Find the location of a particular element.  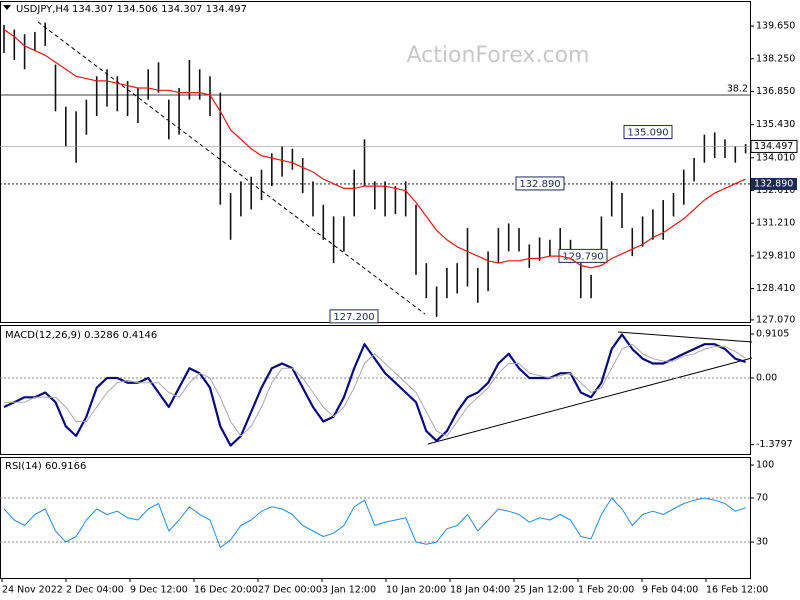

level-value-label: 132.890 is located at coordinates (773, 183).